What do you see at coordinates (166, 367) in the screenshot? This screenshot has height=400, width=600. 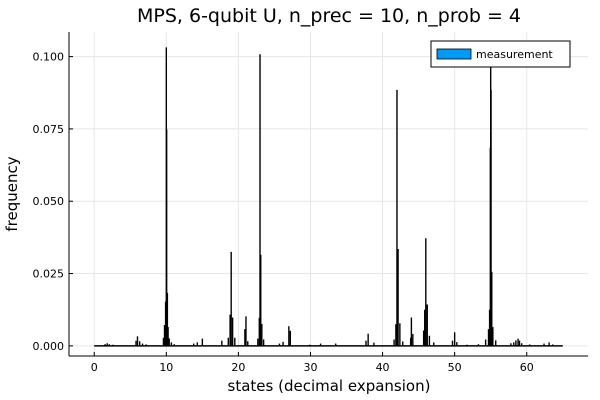 I see `x-tick-label: 10` at bounding box center [166, 367].